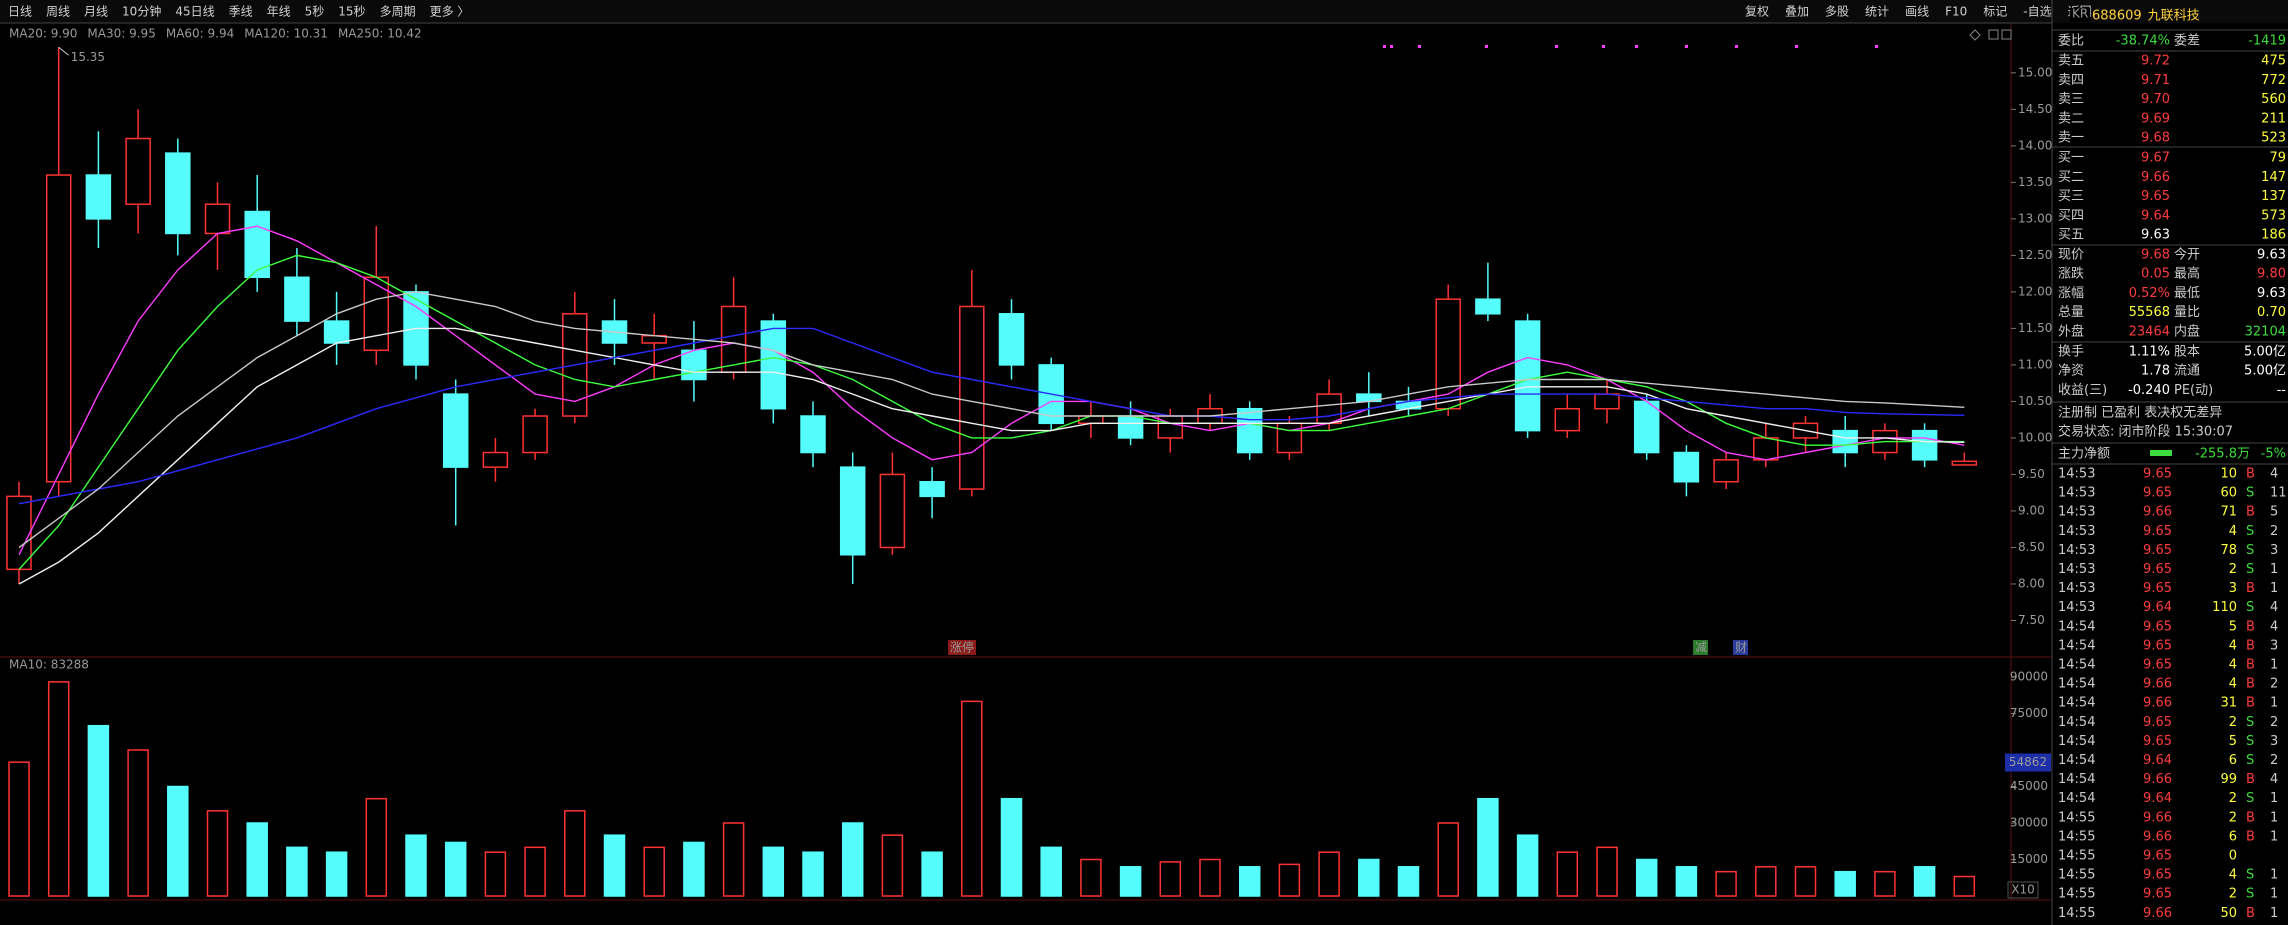 The width and height of the screenshot is (2288, 925). I want to click on tick-count: 2, so click(2274, 684).